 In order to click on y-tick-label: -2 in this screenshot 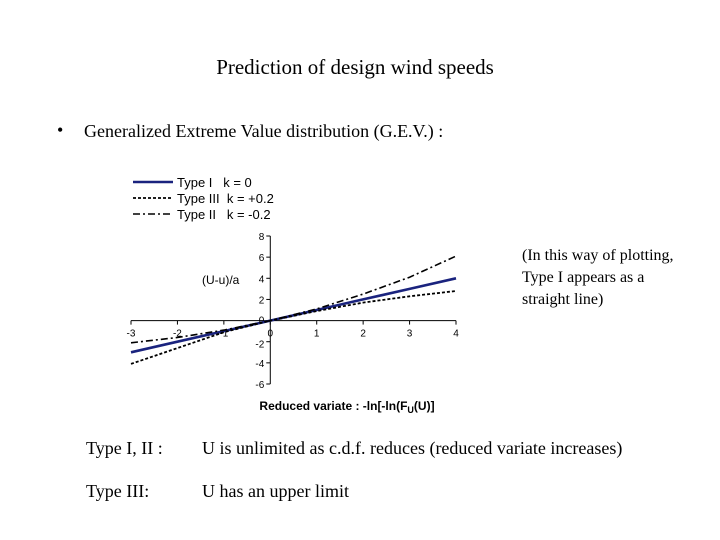, I will do `click(259, 345)`.